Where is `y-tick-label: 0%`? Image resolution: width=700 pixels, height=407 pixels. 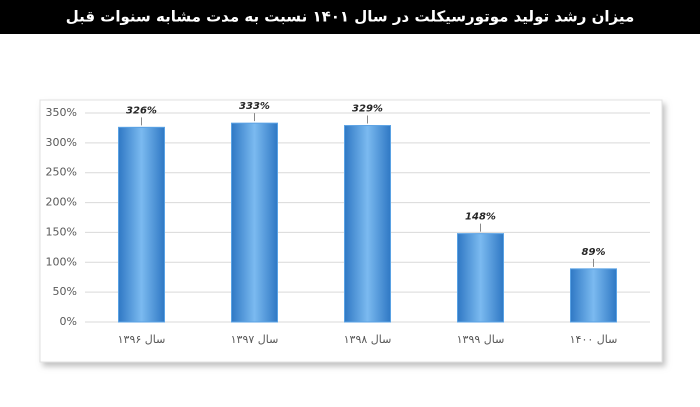
y-tick-label: 0% is located at coordinates (68, 321).